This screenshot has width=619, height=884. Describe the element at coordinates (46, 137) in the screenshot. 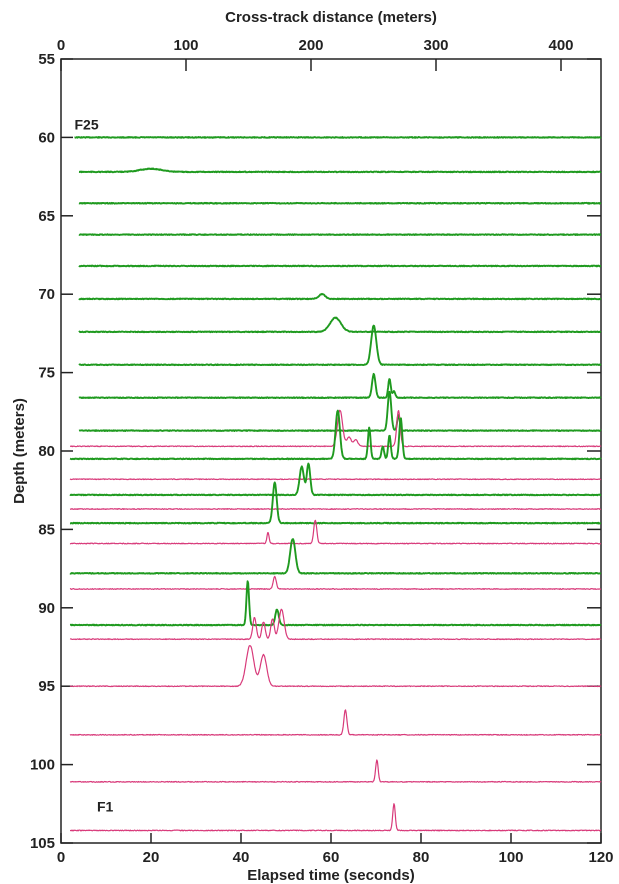

I see `y-tick-label: 60` at that location.